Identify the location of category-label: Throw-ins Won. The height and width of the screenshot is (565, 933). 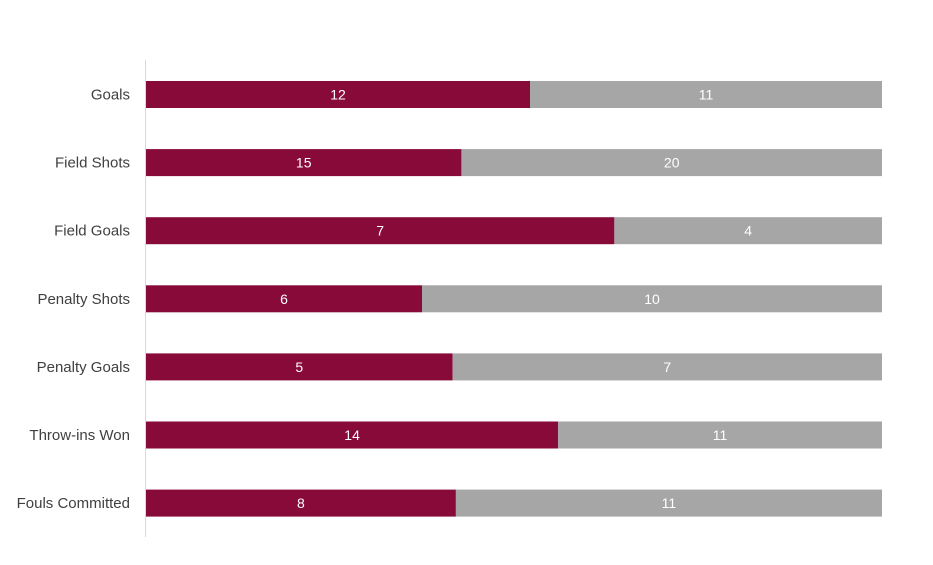
(79, 435).